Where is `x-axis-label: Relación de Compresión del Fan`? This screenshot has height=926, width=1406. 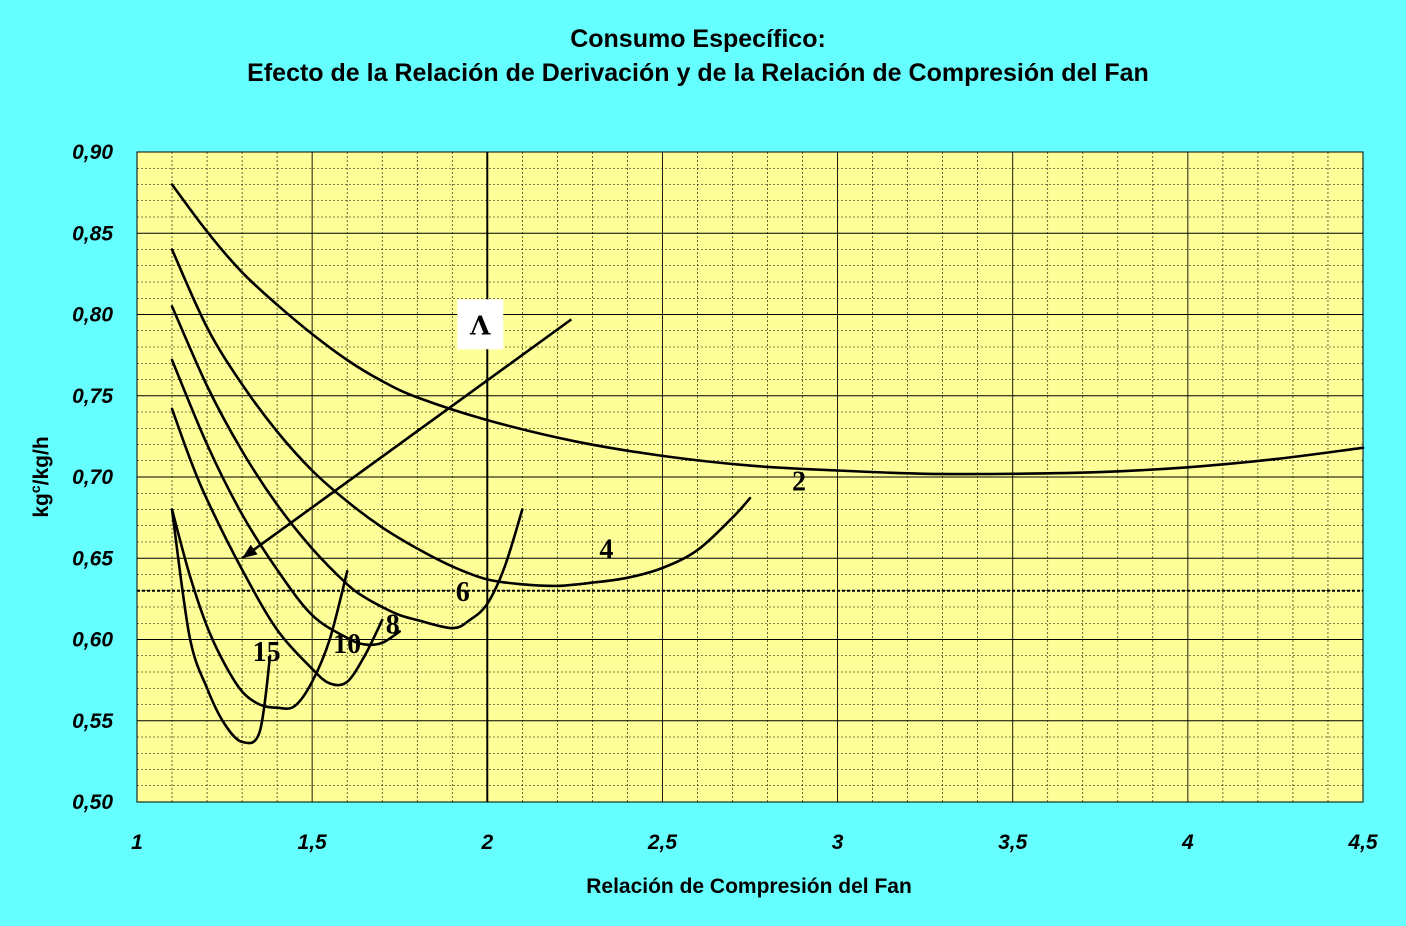
x-axis-label: Relación de Compresión del Fan is located at coordinates (749, 886).